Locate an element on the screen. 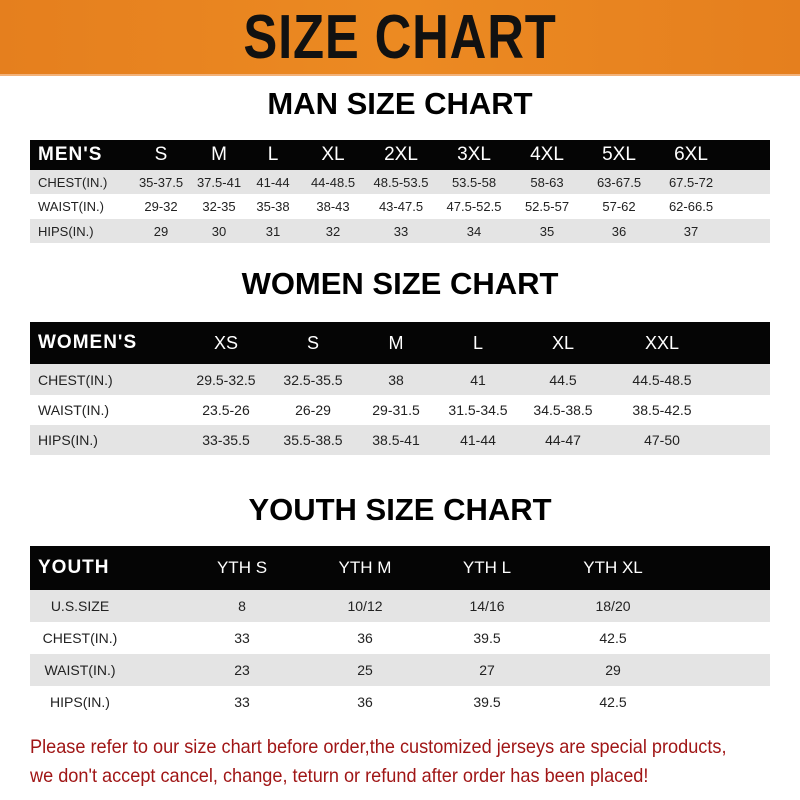 Image resolution: width=800 pixels, height=800 pixels. table-cell: 32.5-35.5 is located at coordinates (313, 379).